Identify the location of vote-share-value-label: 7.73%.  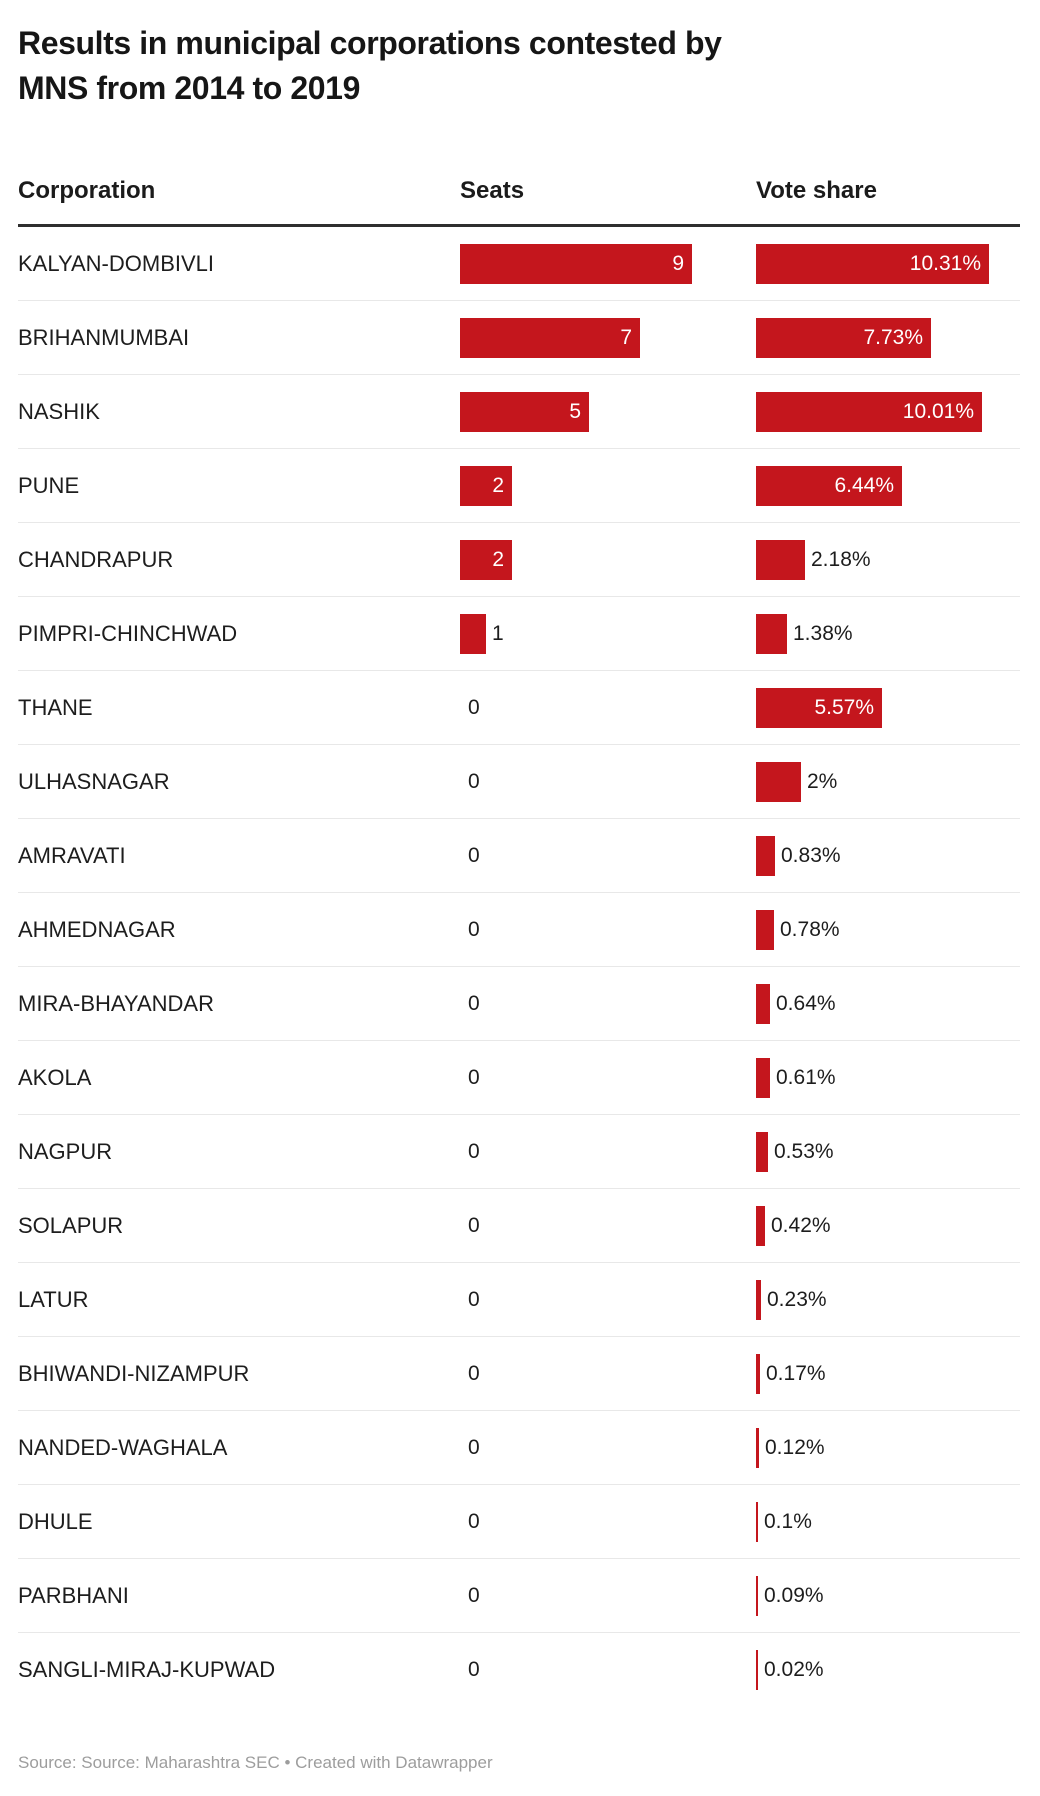
(893, 337).